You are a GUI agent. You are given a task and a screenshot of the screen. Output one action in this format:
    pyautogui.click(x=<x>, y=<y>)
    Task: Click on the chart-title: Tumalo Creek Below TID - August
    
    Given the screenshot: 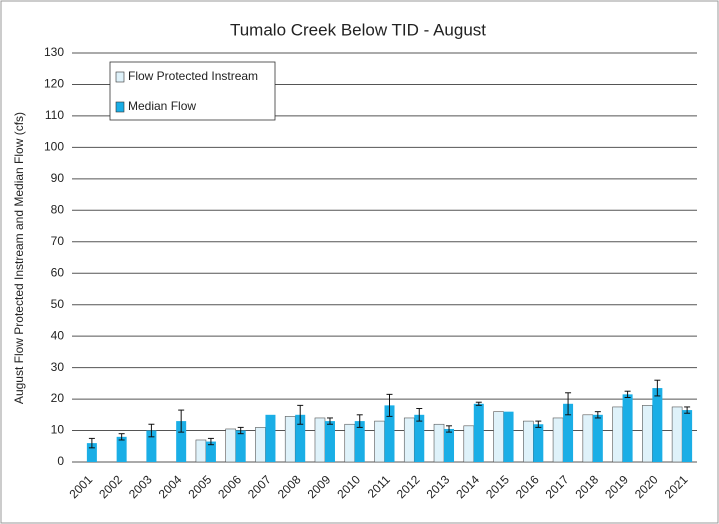 What is the action you would take?
    pyautogui.click(x=358, y=29)
    